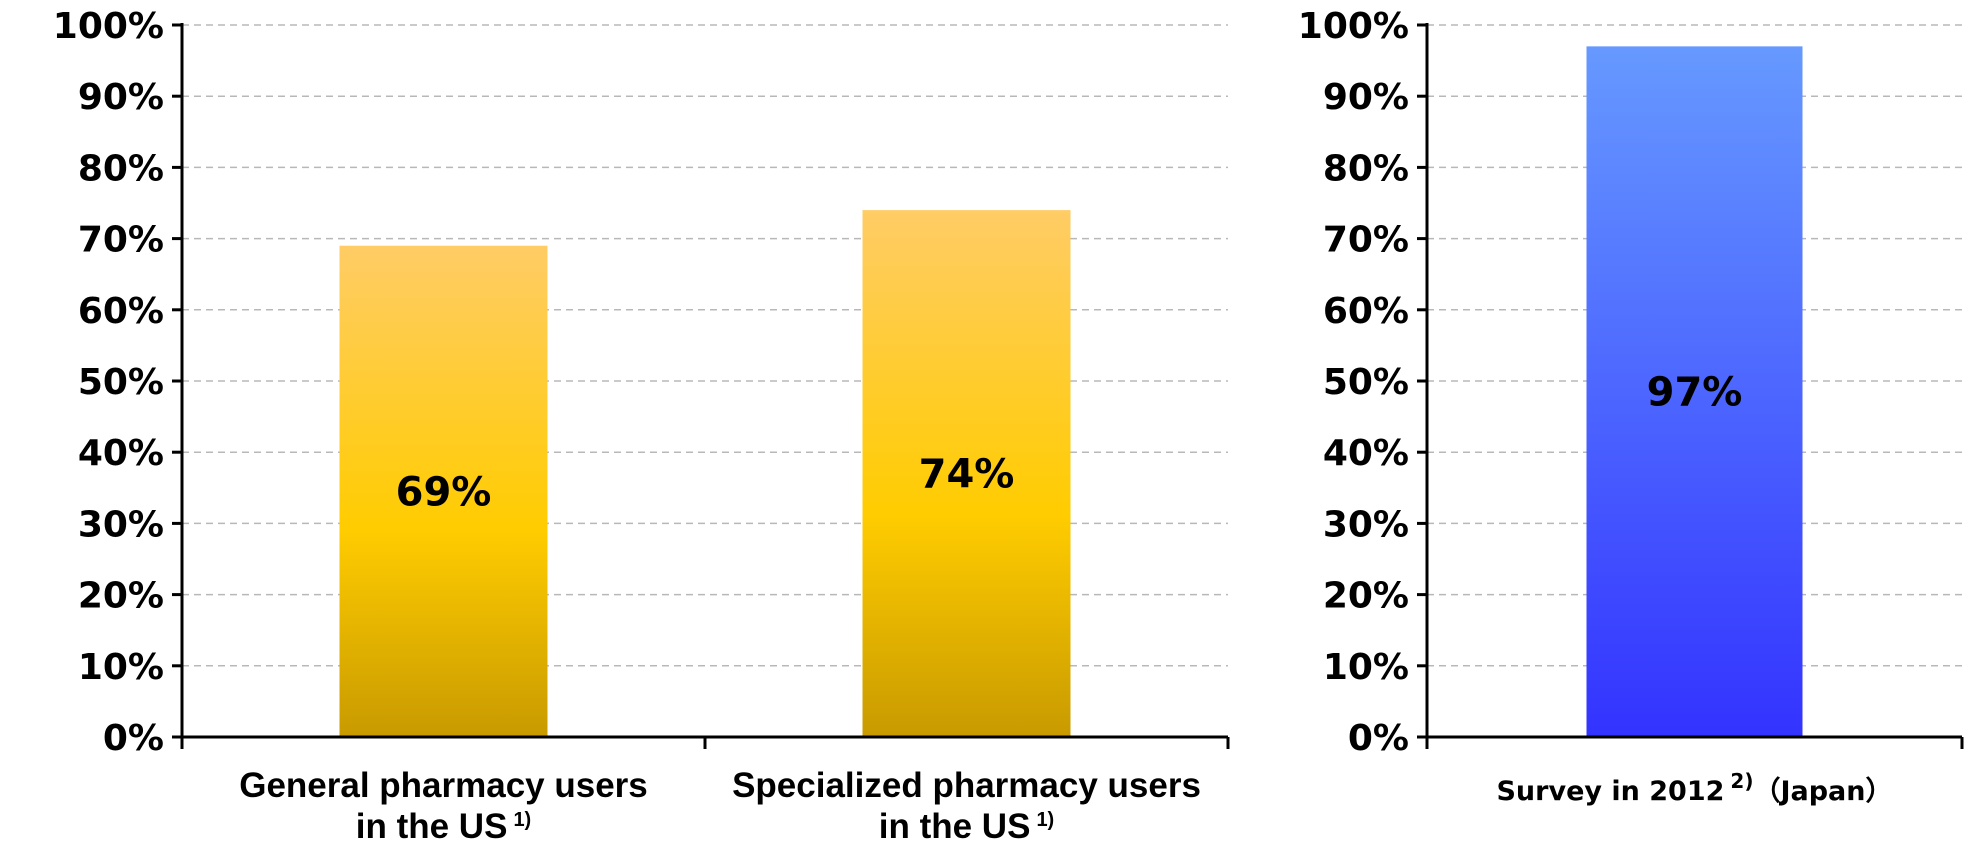 This screenshot has height=847, width=1972. I want to click on data-label: 97%, so click(1695, 393).